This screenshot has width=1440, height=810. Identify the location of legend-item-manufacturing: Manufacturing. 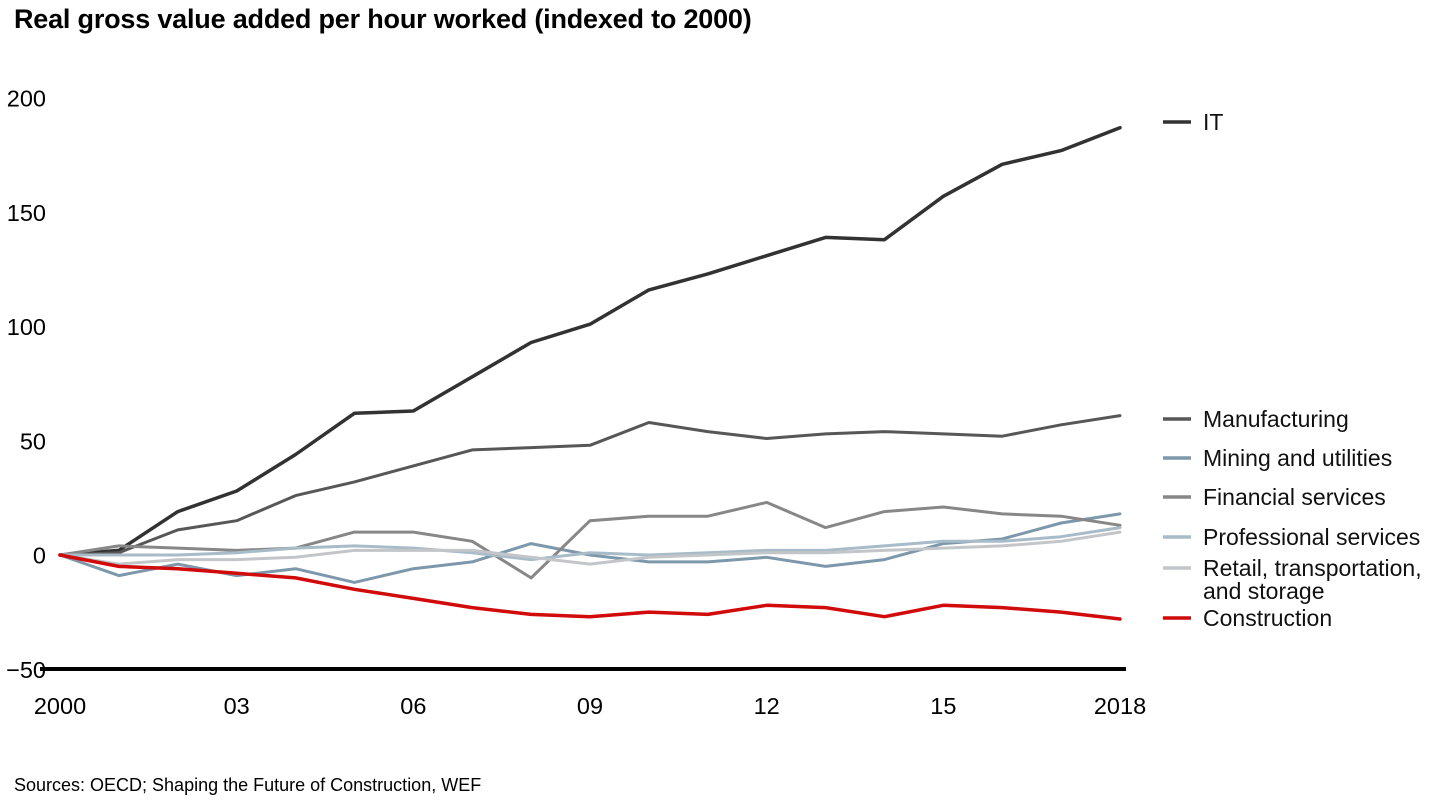
(1256, 419).